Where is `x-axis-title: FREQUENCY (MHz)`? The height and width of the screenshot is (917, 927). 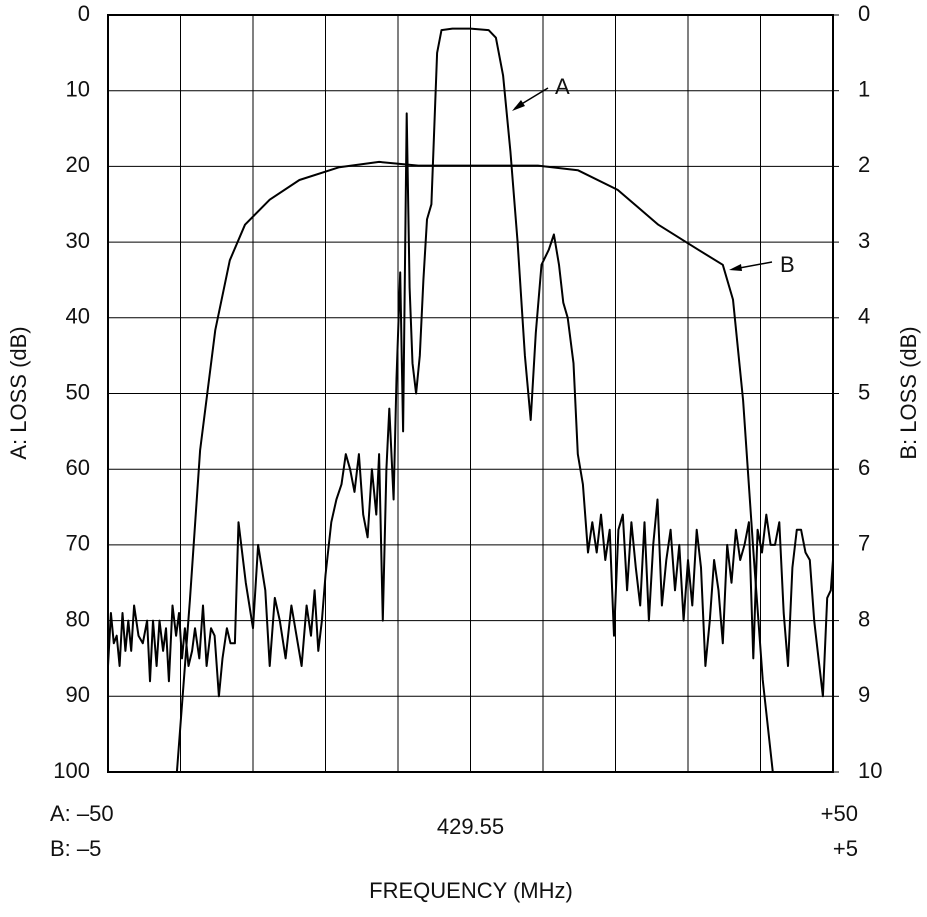 x-axis-title: FREQUENCY (MHz) is located at coordinates (471, 890).